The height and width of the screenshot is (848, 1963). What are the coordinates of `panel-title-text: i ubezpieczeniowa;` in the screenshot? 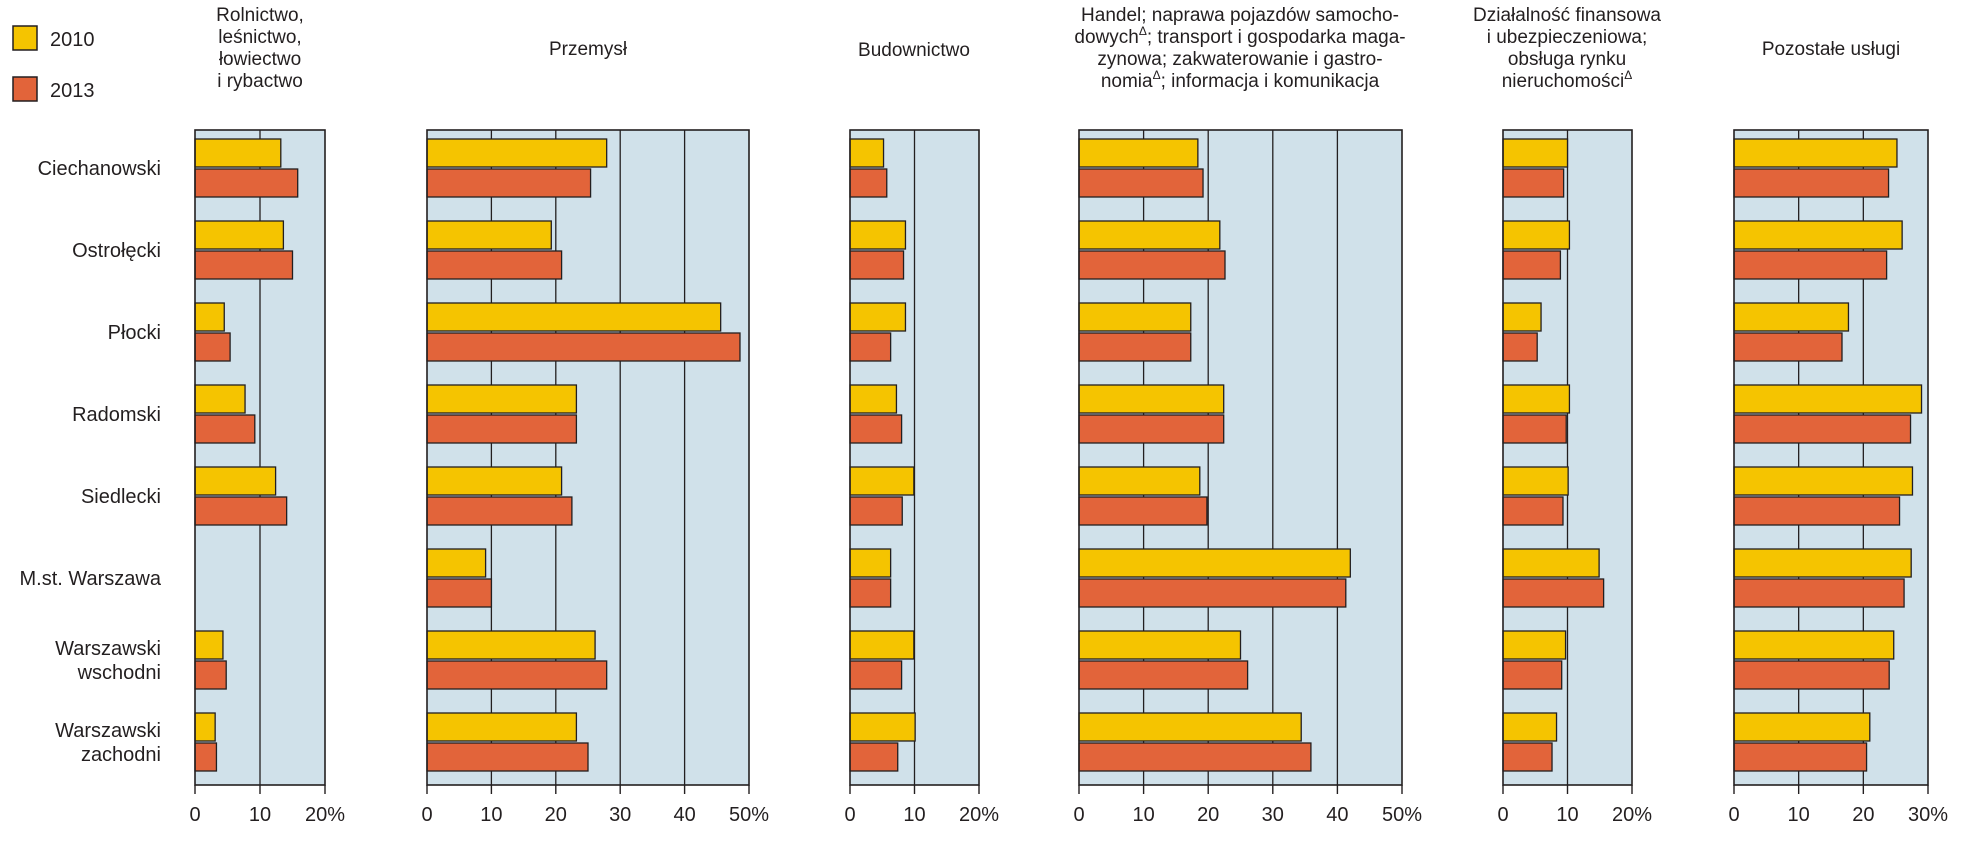 It's located at (1567, 37).